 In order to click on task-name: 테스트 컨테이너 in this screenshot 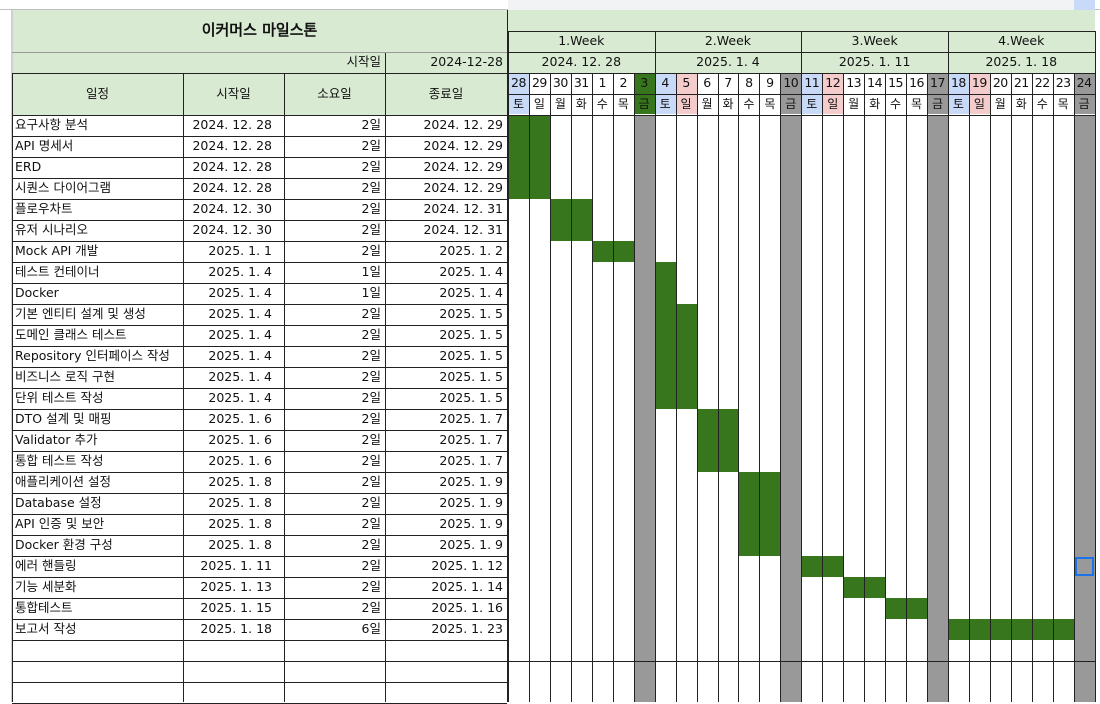, I will do `click(57, 271)`.